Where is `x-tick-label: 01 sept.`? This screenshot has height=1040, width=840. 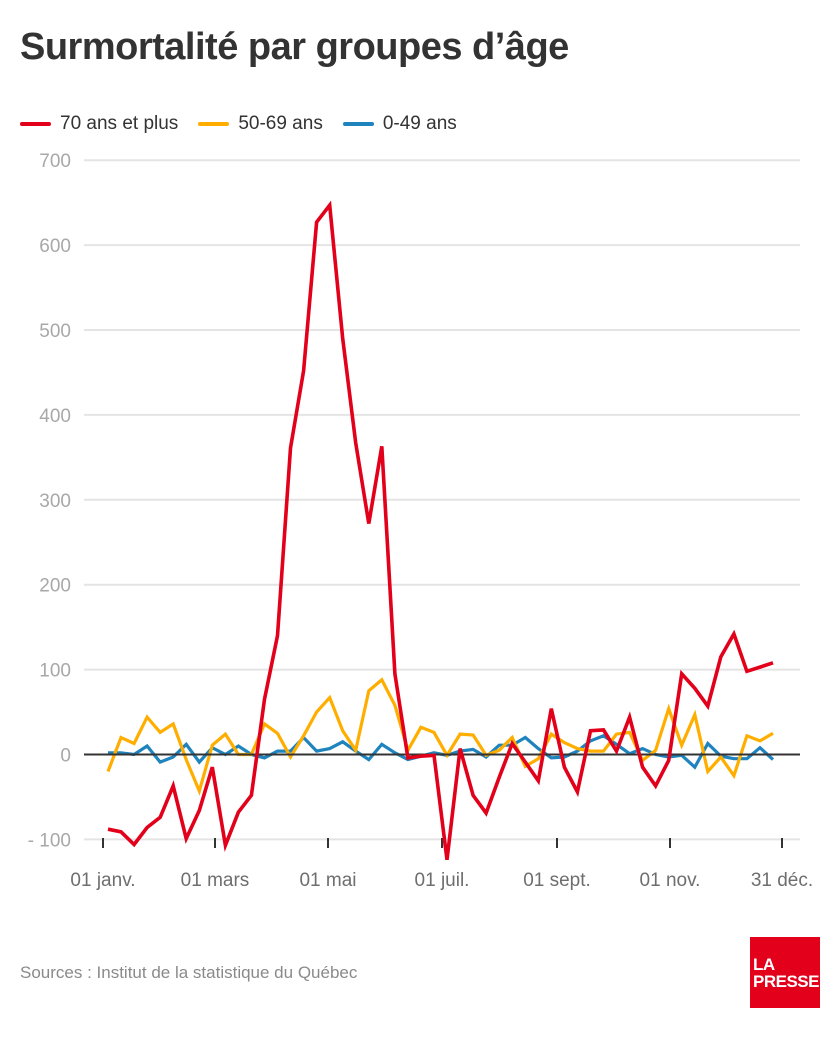
x-tick-label: 01 sept. is located at coordinates (557, 880).